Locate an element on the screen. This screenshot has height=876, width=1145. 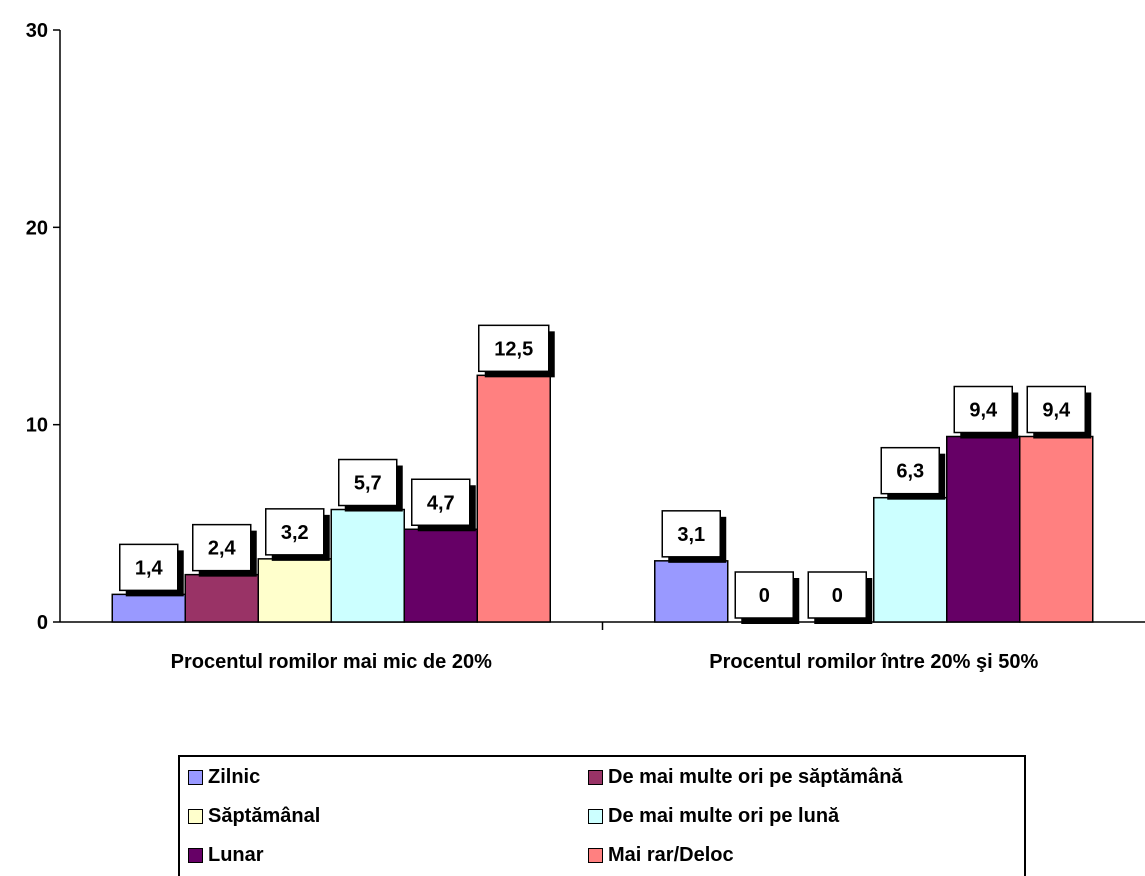
data-label: 3,1 is located at coordinates (694, 536).